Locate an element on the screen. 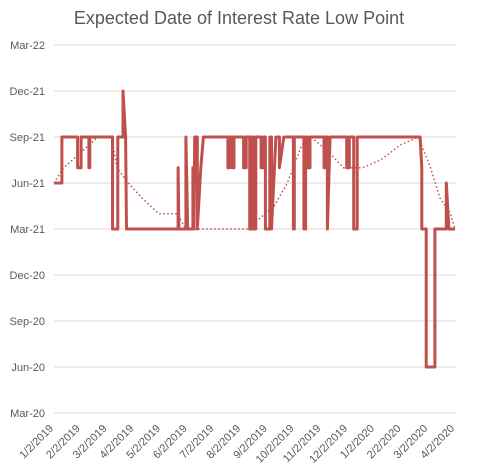  y-tick-label: Sep-20 is located at coordinates (27, 322).